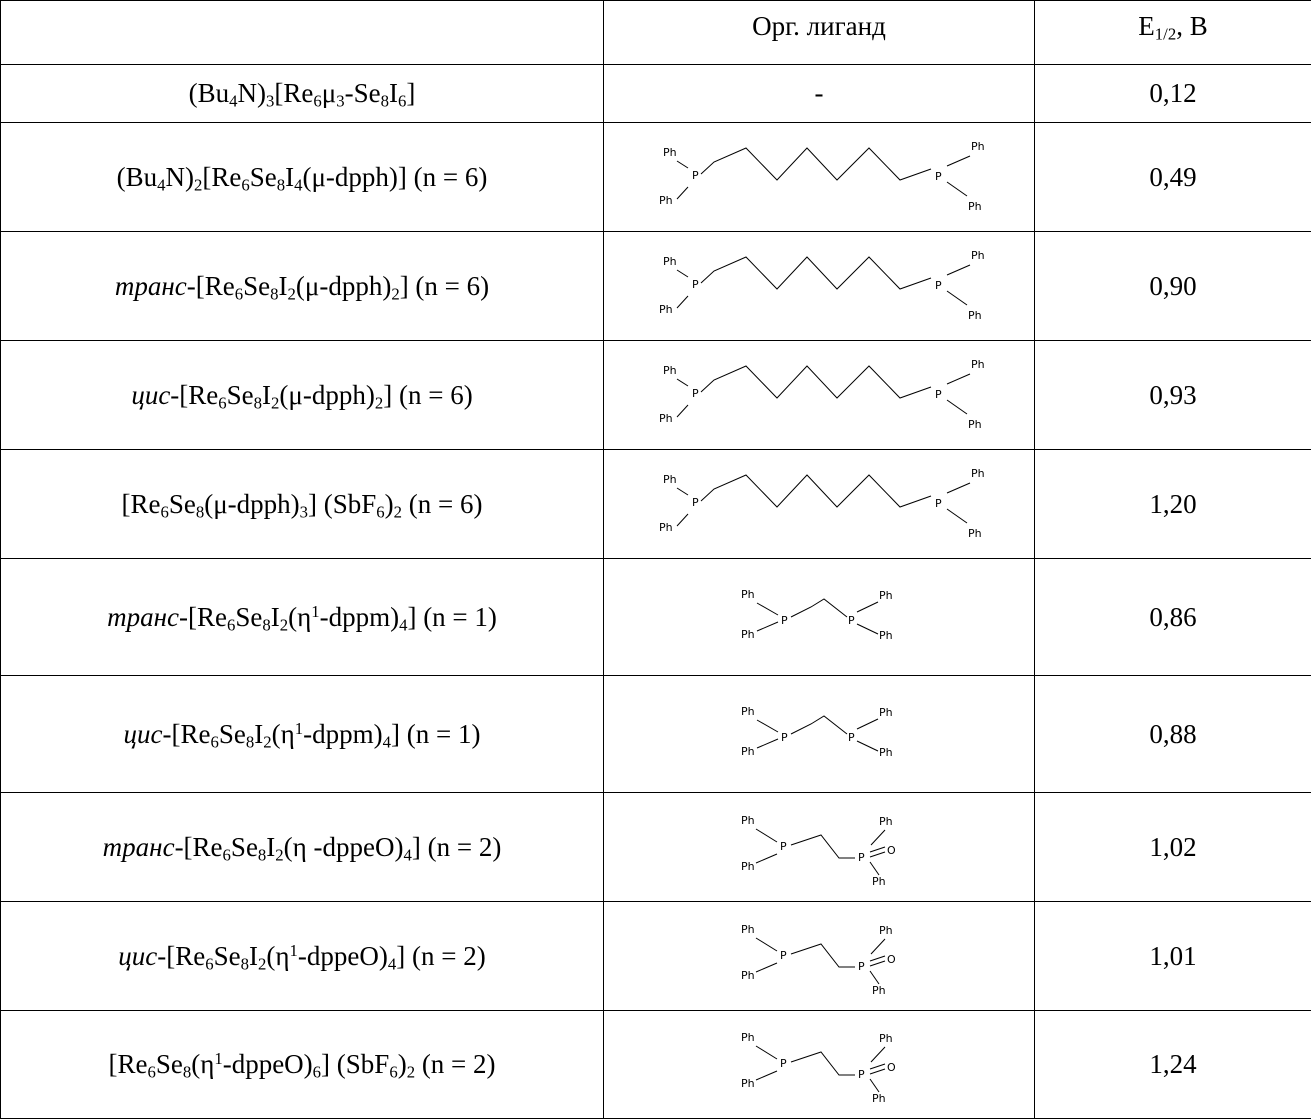 The image size is (1311, 1120). What do you see at coordinates (137, 176) in the screenshot?
I see `formula-text: (Bu` at bounding box center [137, 176].